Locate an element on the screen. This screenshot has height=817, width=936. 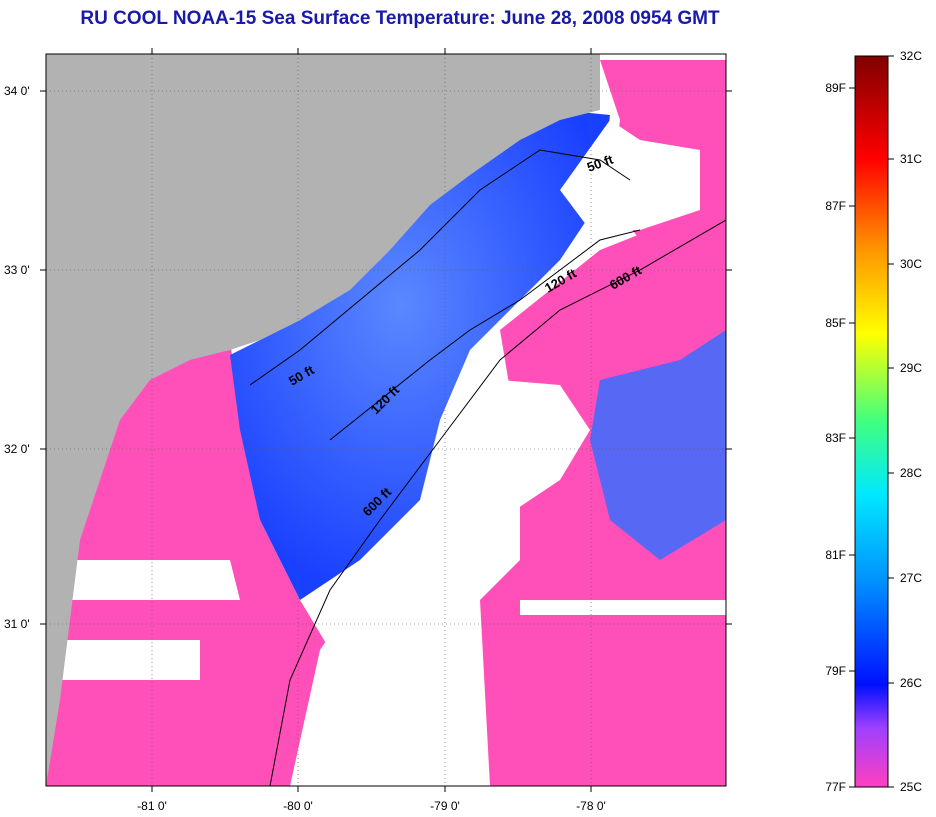
lon-label: -81 0' is located at coordinates (152, 806).